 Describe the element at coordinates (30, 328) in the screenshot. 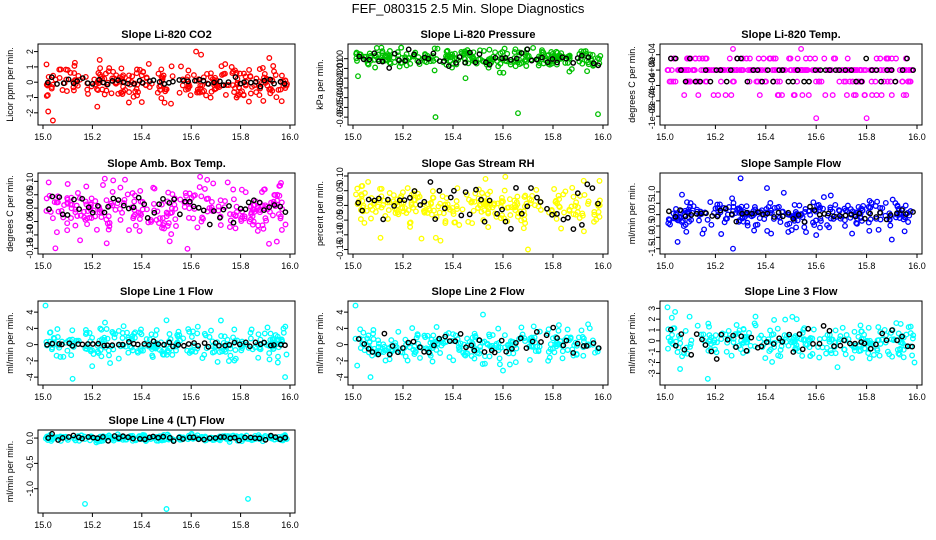

I see `y-tick-label: 2` at that location.